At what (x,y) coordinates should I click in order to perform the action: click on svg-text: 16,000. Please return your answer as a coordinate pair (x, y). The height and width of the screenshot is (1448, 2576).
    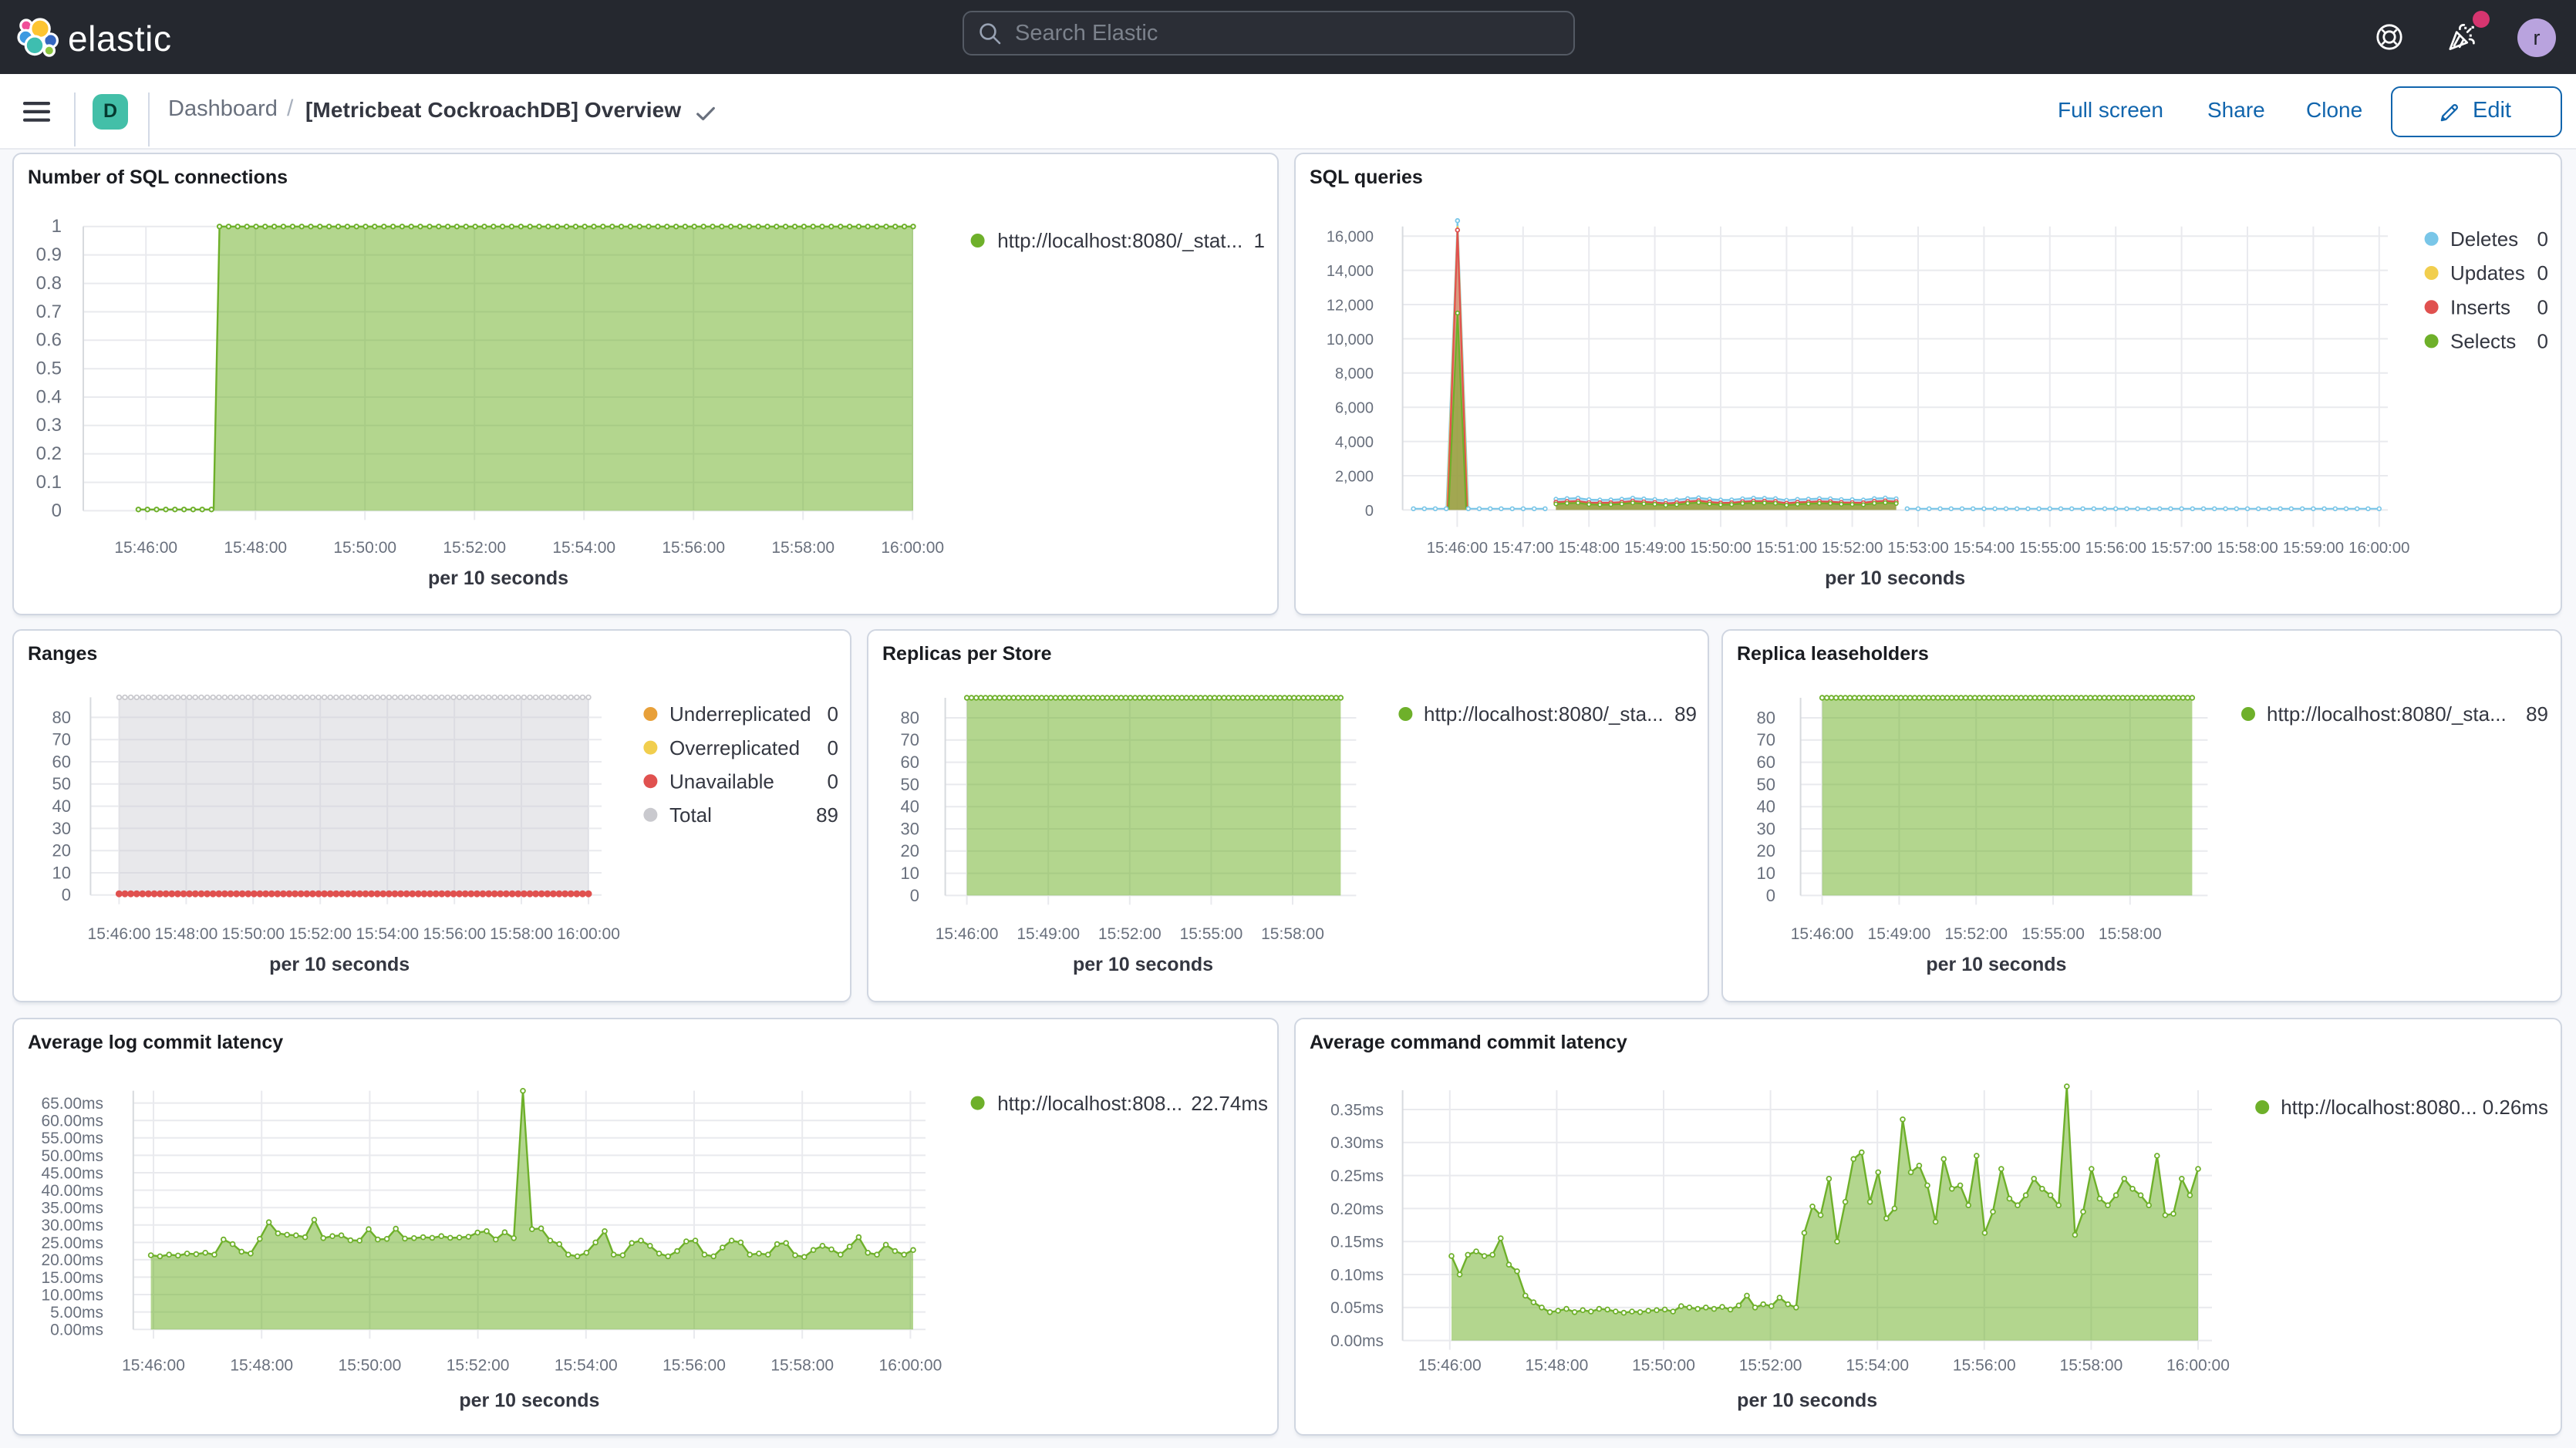
    Looking at the image, I should click on (1350, 236).